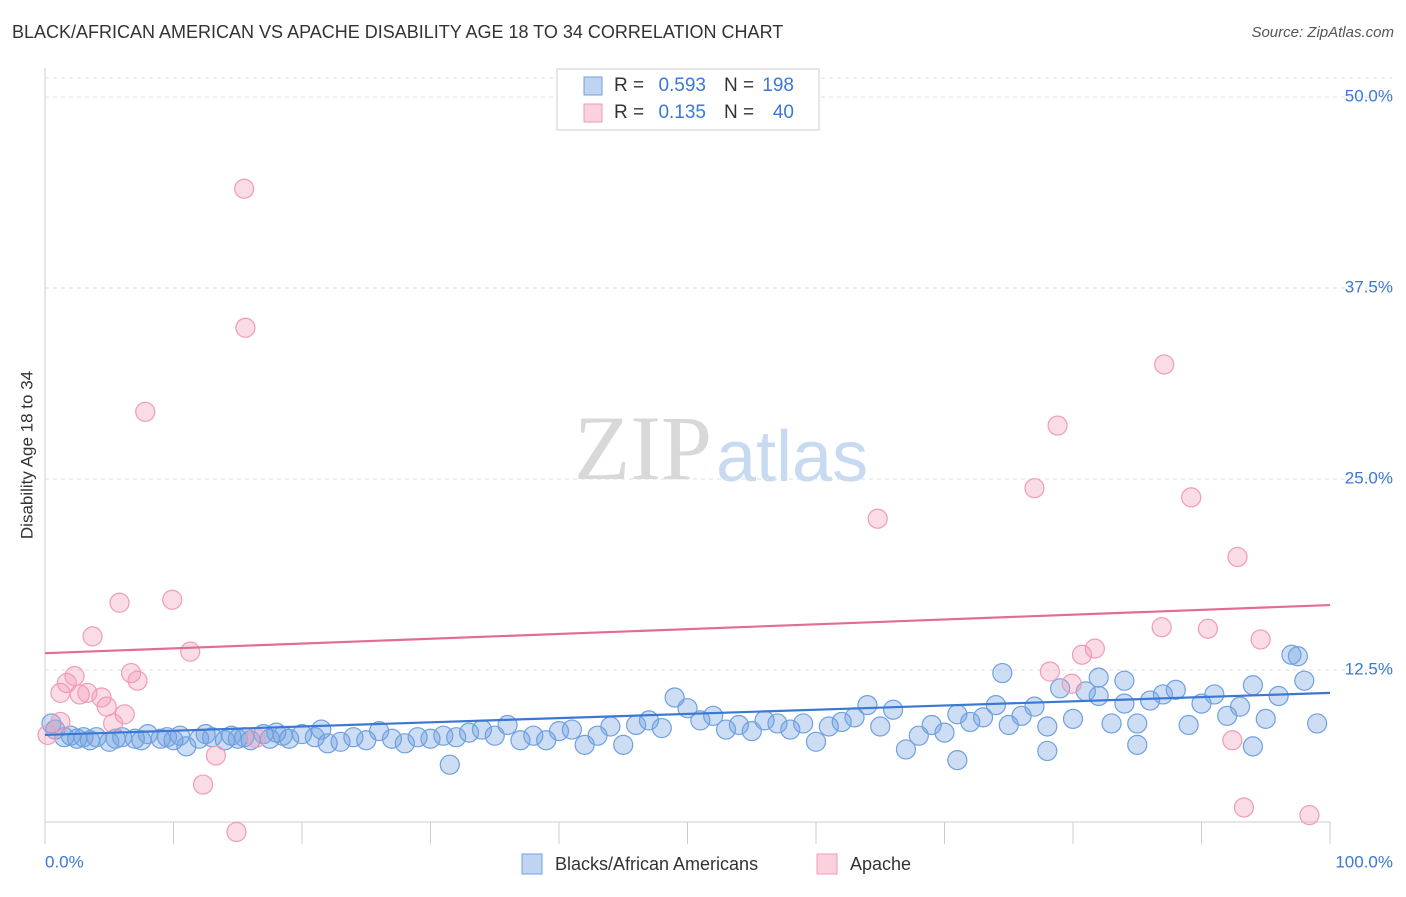 This screenshot has width=1406, height=897. What do you see at coordinates (1369, 668) in the screenshot?
I see `y-tick-label: 12.5%` at bounding box center [1369, 668].